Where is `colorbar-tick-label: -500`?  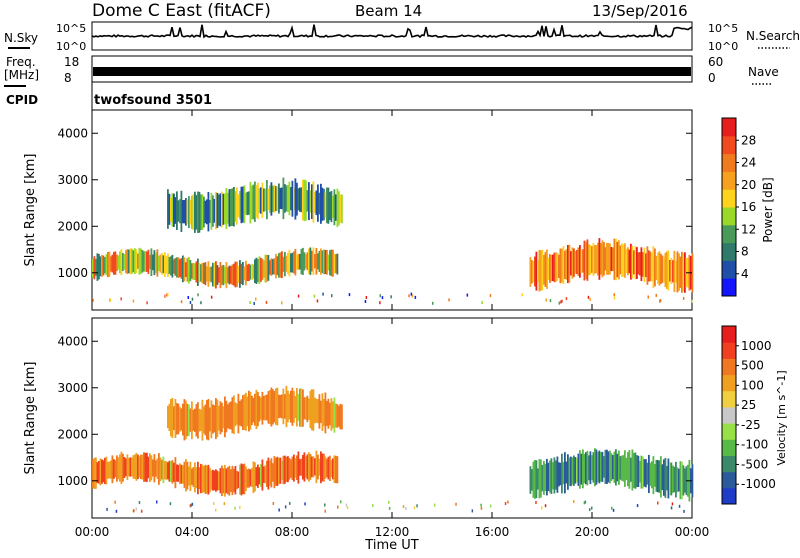
colorbar-tick-label: -500 is located at coordinates (754, 464).